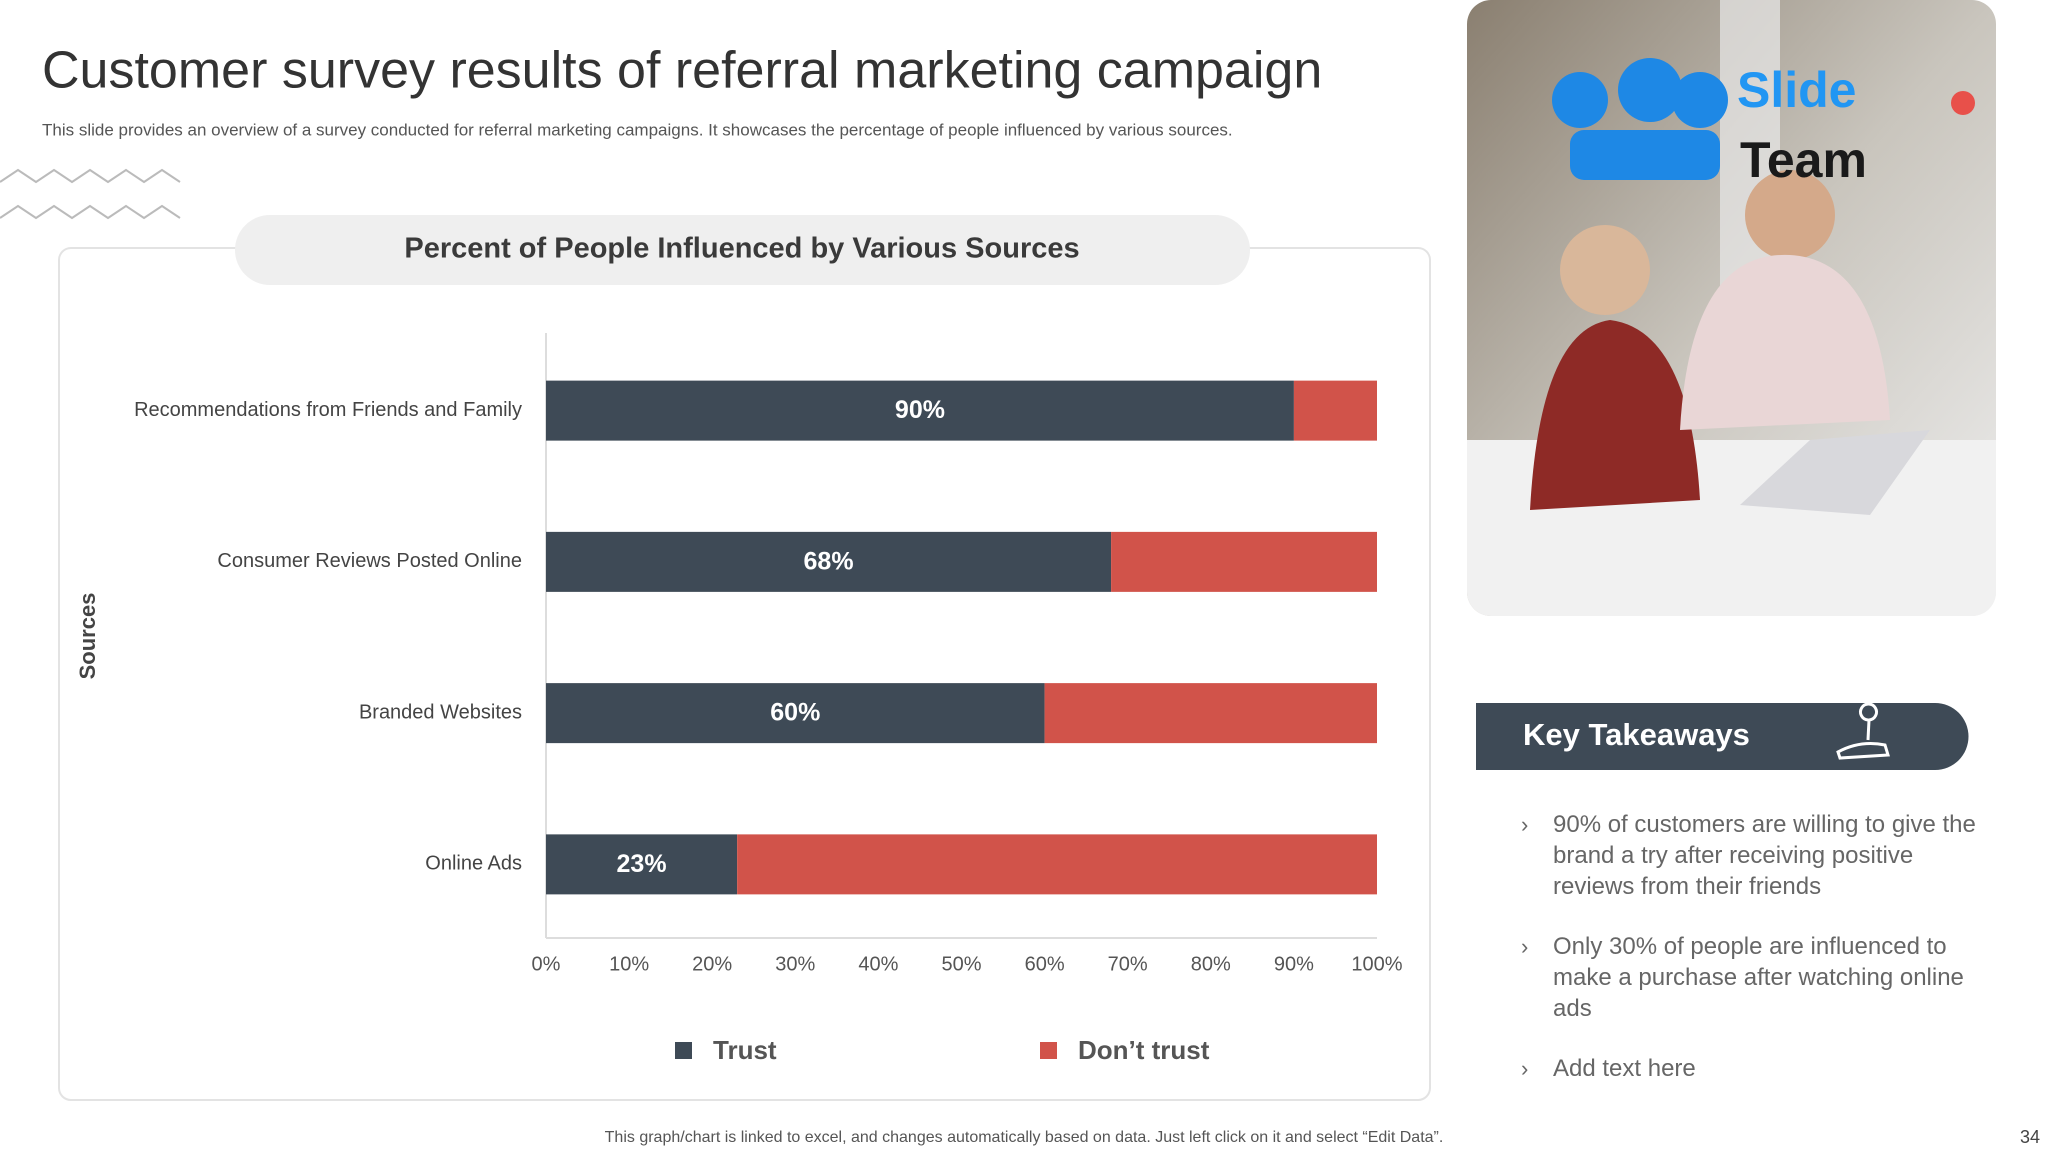  What do you see at coordinates (87, 636) in the screenshot?
I see `y-axis-label: Sources` at bounding box center [87, 636].